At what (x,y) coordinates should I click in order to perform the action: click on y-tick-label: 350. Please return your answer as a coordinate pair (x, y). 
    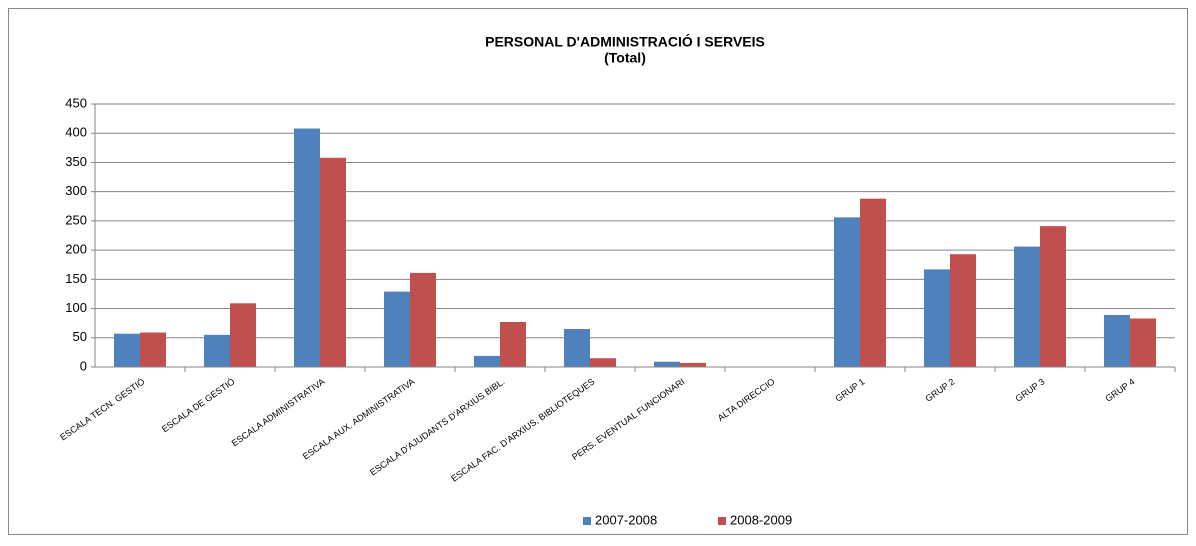
    Looking at the image, I should click on (76, 161).